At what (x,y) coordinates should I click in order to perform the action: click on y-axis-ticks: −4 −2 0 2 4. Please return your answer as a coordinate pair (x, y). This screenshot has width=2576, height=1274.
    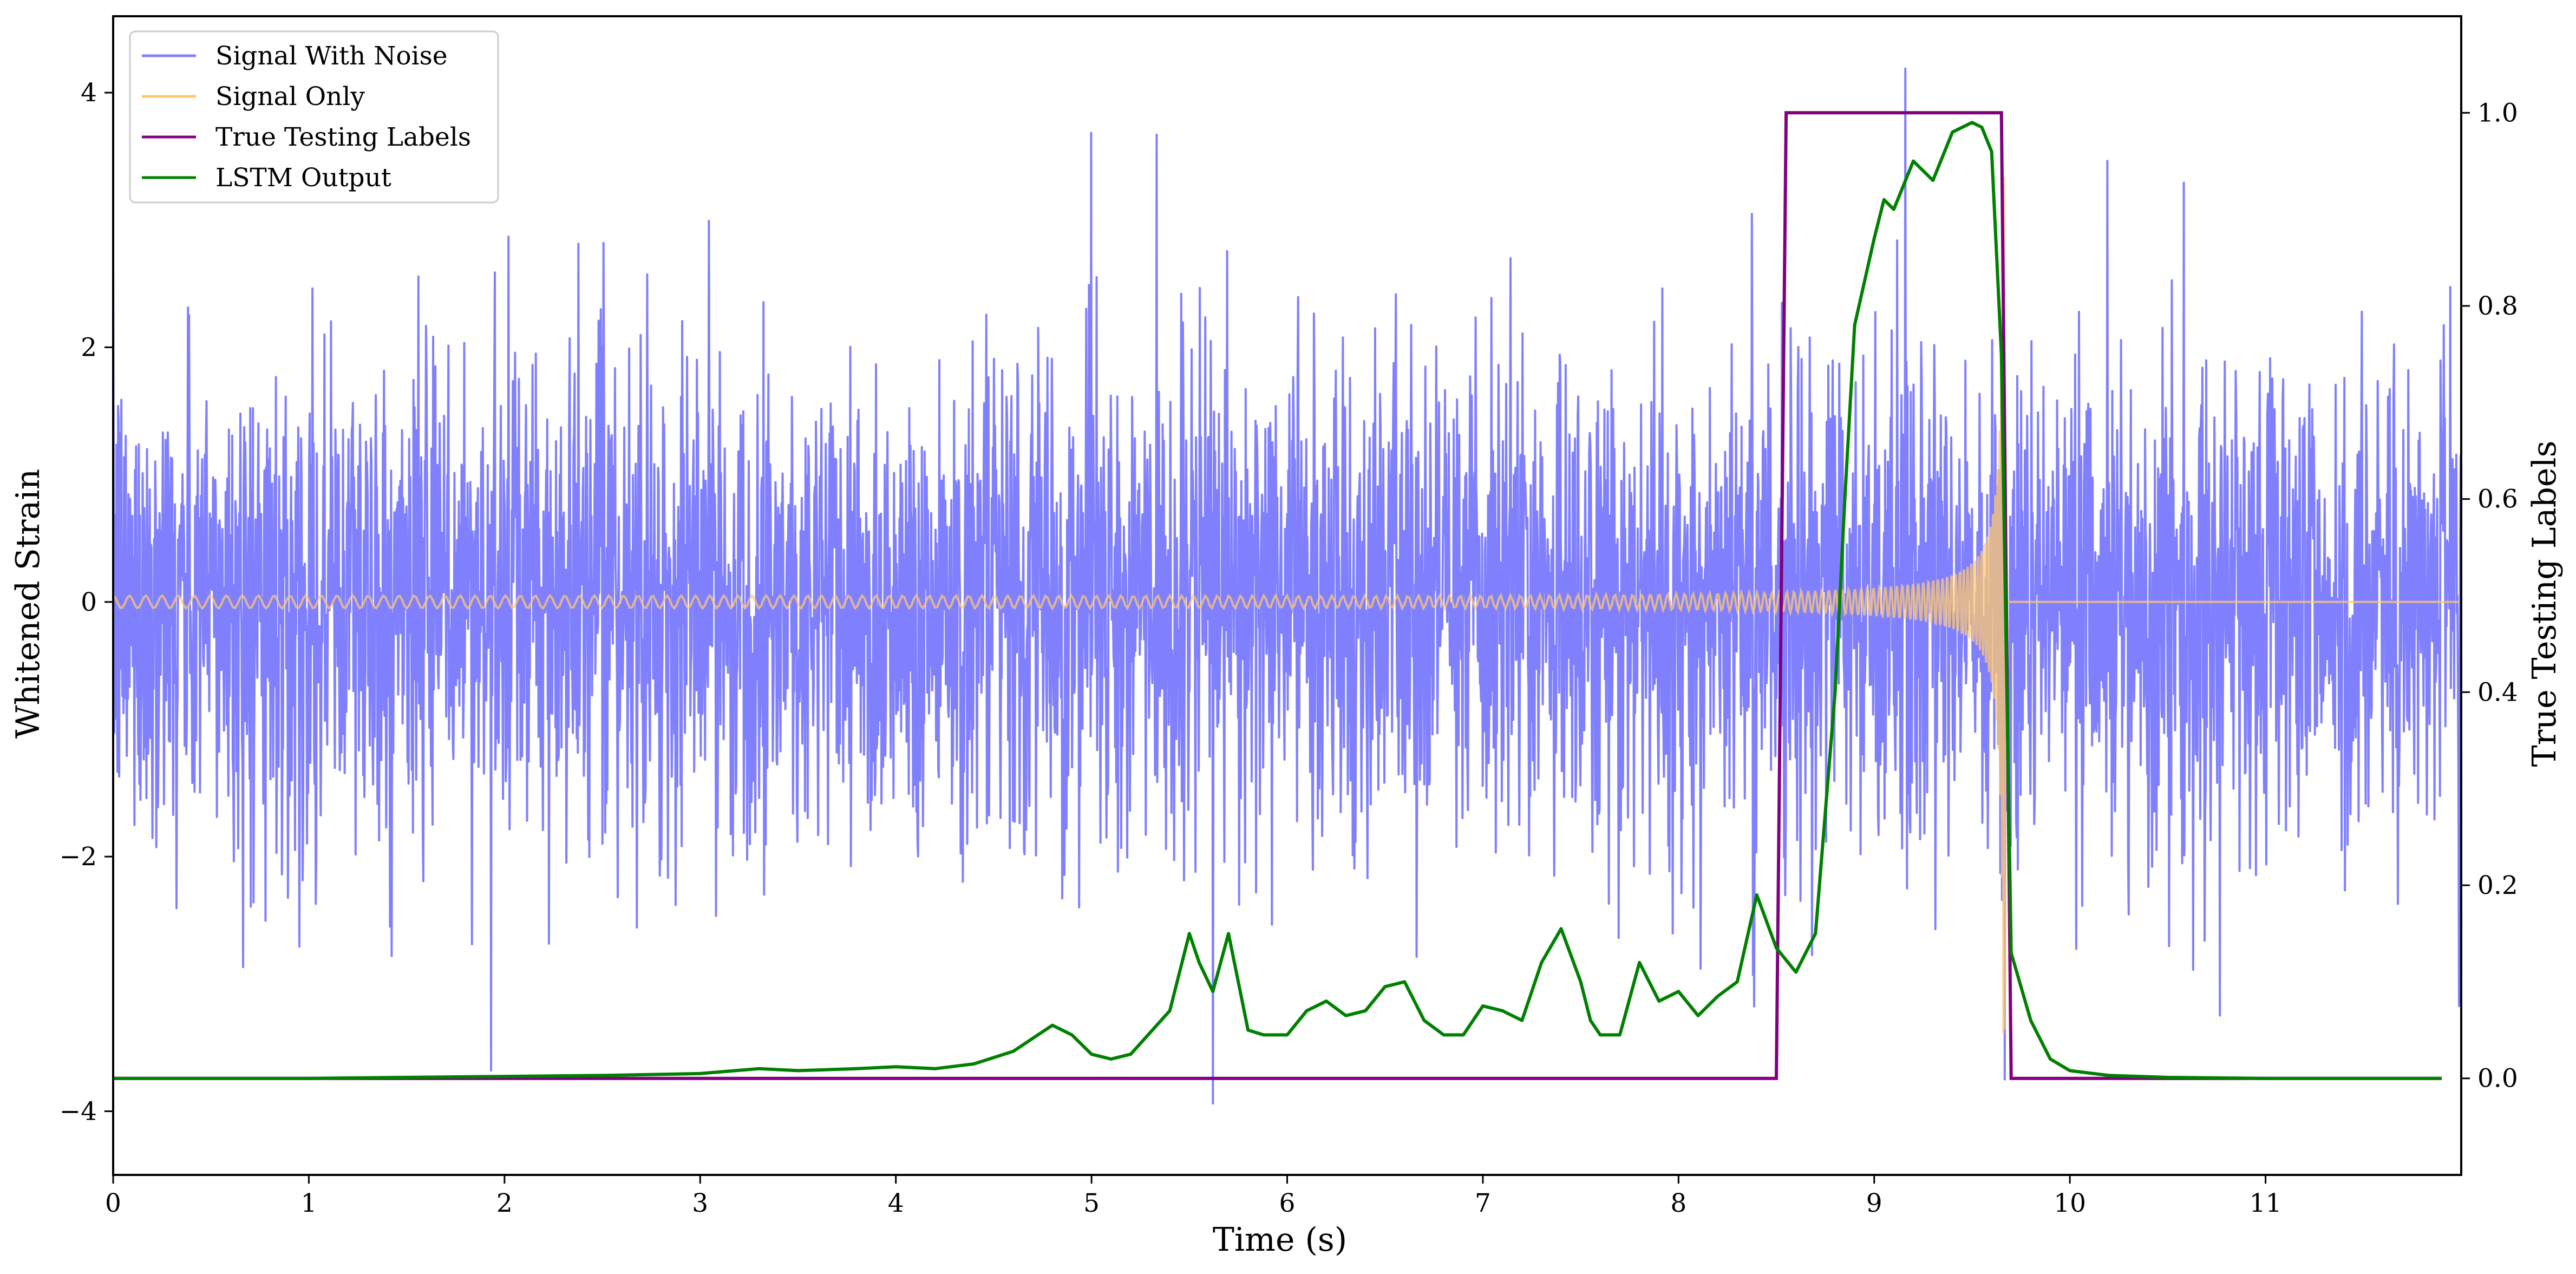
    Looking at the image, I should click on (86, 602).